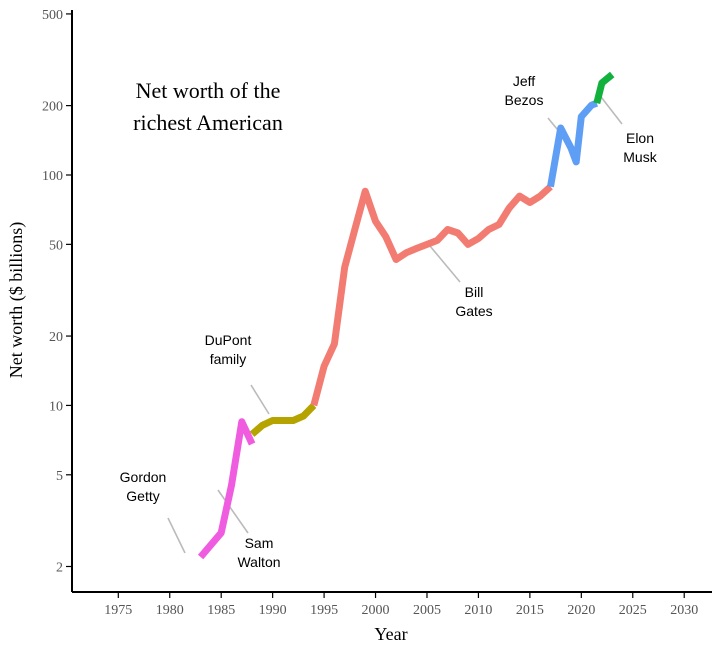 Image resolution: width=722 pixels, height=650 pixels. I want to click on x-tick-label: 1990, so click(273, 610).